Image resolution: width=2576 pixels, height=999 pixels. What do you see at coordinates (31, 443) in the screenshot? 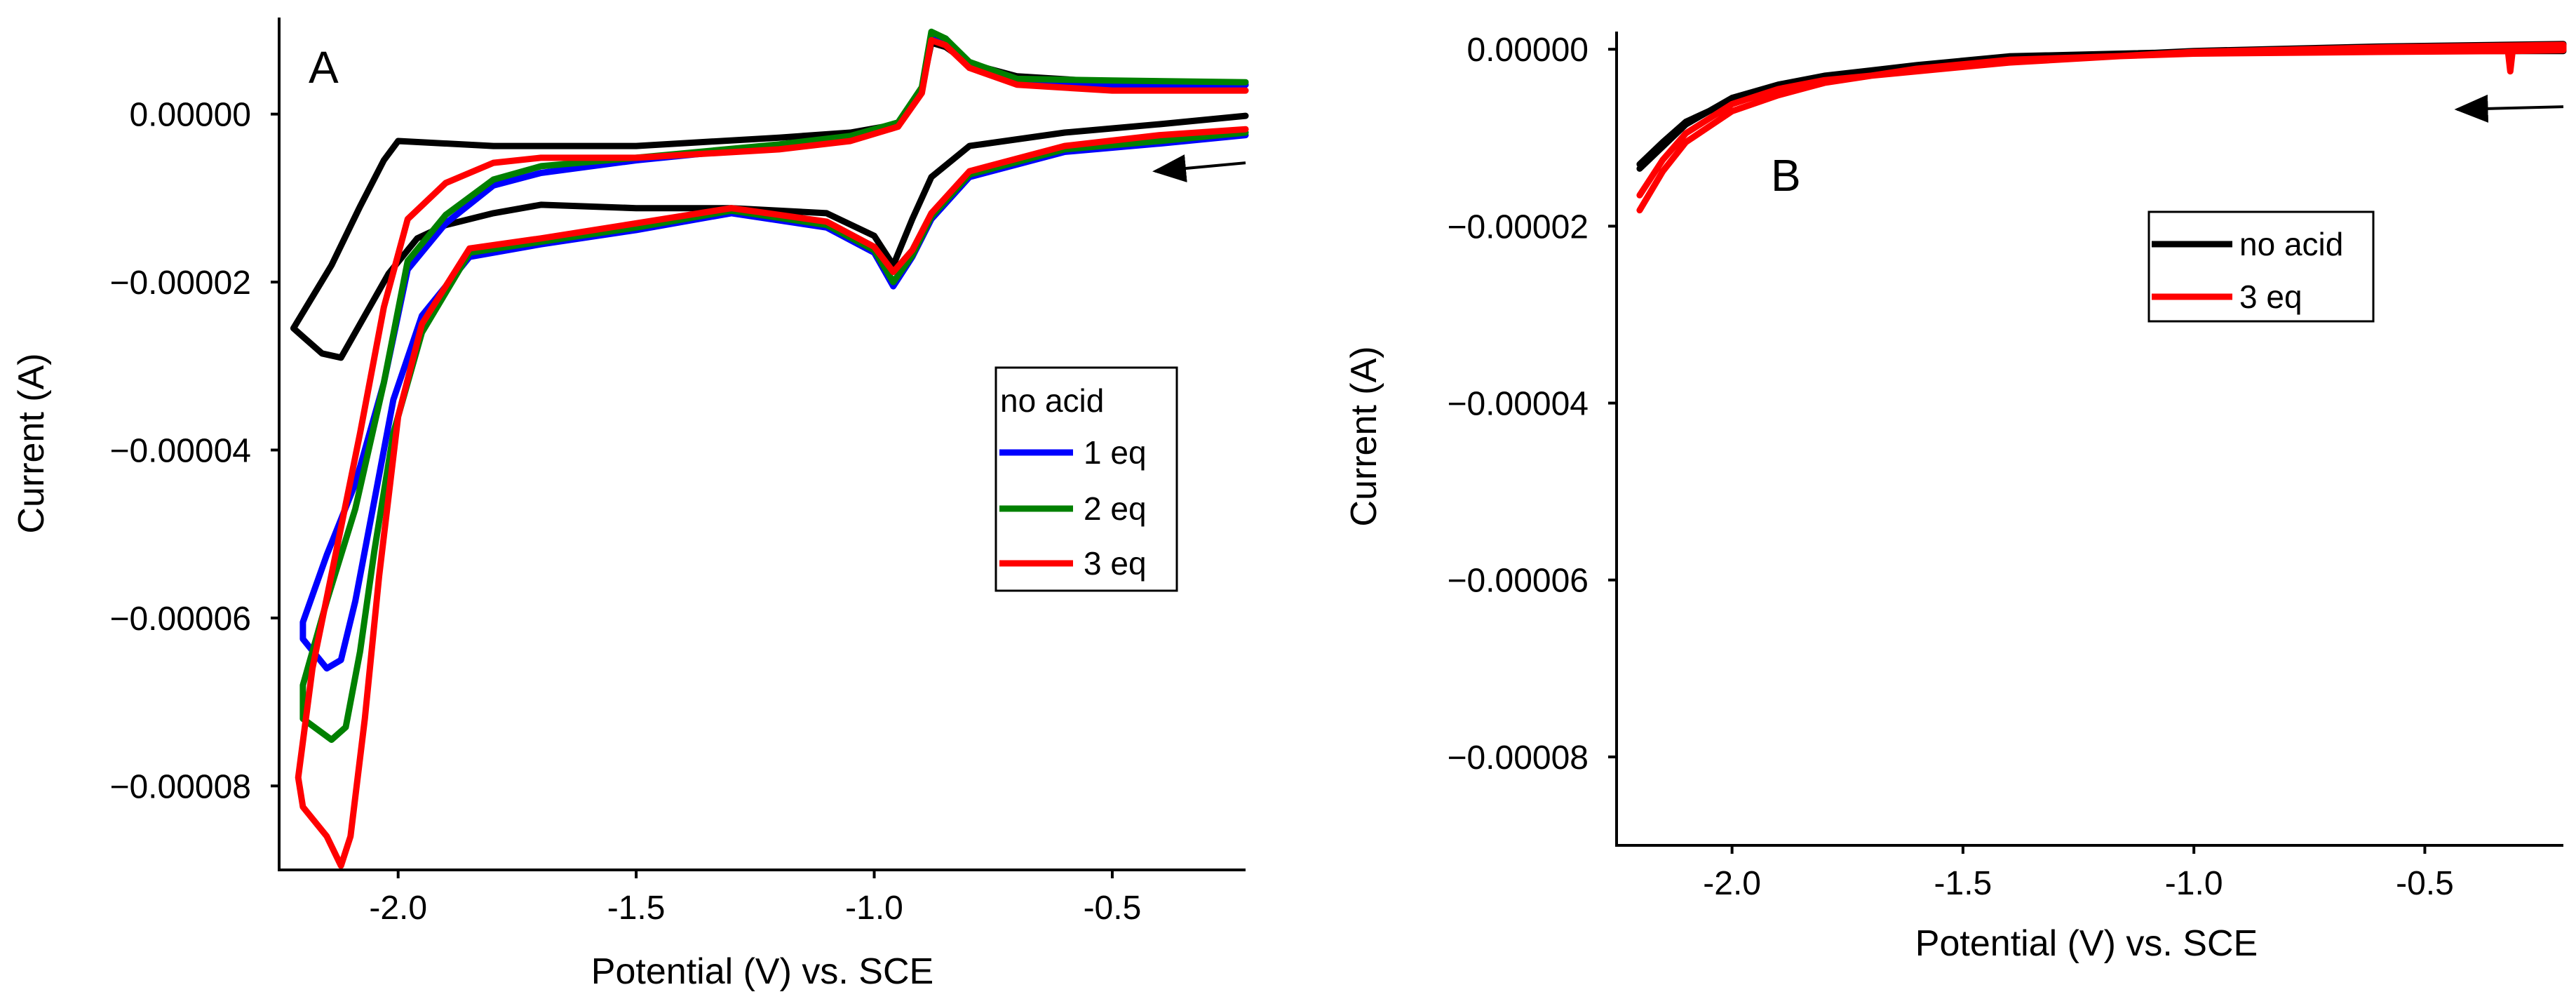
I see `panel-a-y-axis-title: Current (A)` at bounding box center [31, 443].